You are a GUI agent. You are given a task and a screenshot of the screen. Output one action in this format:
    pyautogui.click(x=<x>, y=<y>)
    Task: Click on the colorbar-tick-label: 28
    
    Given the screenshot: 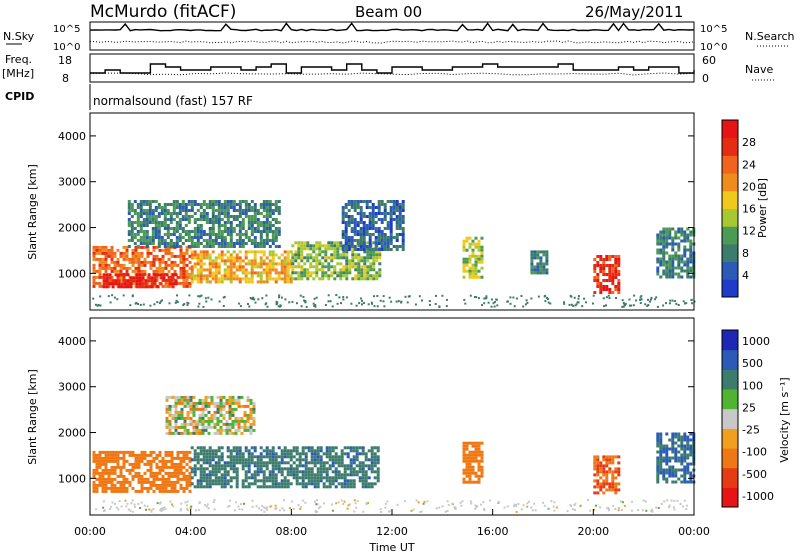 What is the action you would take?
    pyautogui.click(x=749, y=142)
    